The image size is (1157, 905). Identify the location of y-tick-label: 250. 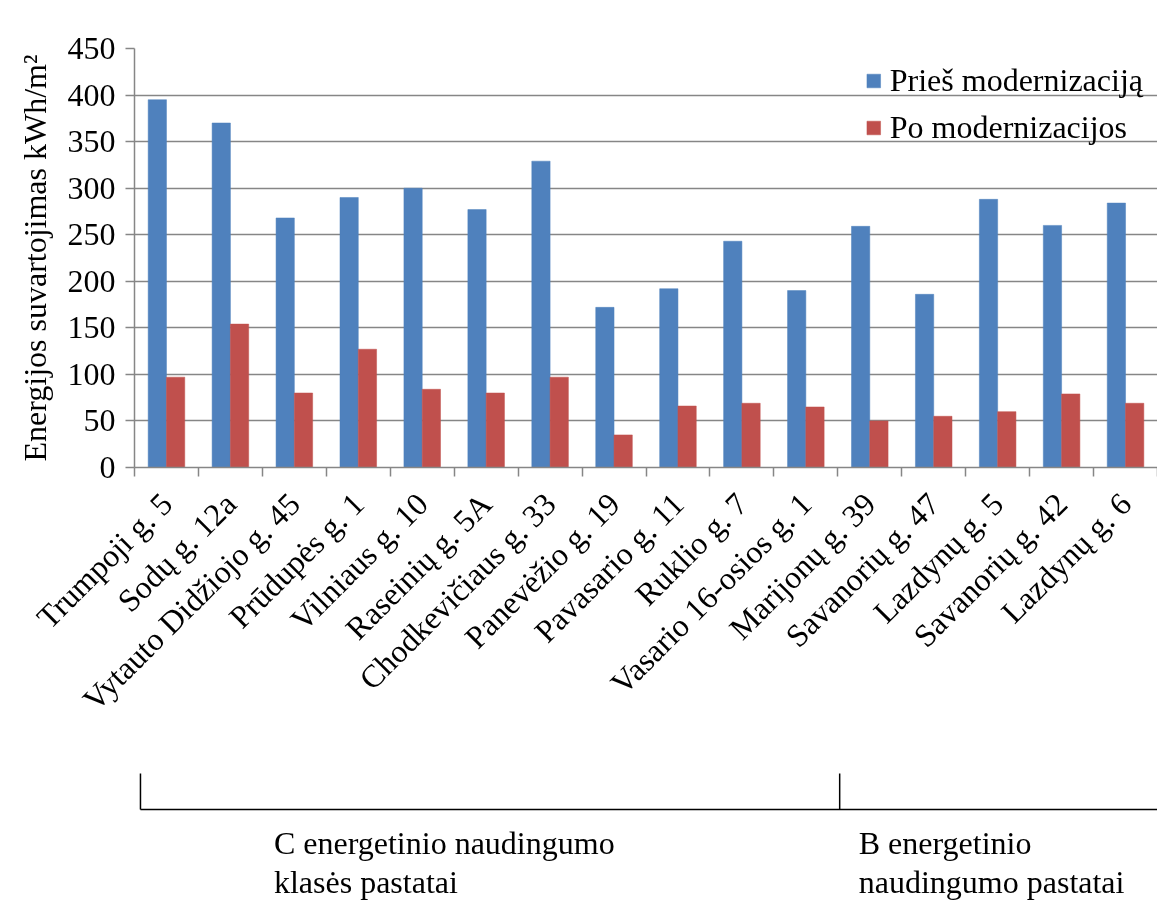
(91, 234).